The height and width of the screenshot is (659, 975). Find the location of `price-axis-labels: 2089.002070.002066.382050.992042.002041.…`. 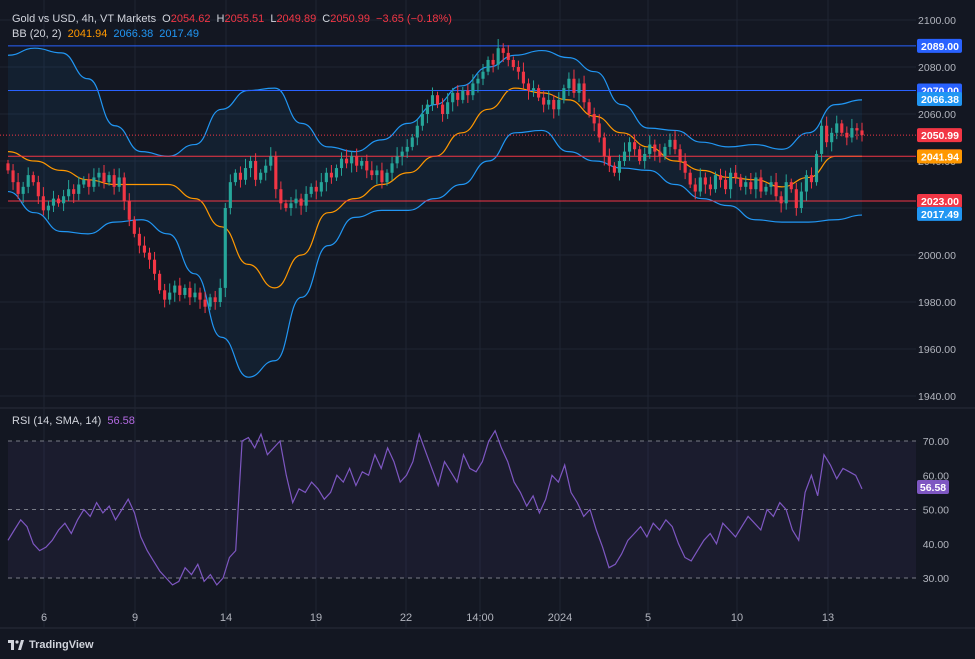

price-axis-labels: 2089.002070.002066.382050.992042.002041.… is located at coordinates (939, 266).